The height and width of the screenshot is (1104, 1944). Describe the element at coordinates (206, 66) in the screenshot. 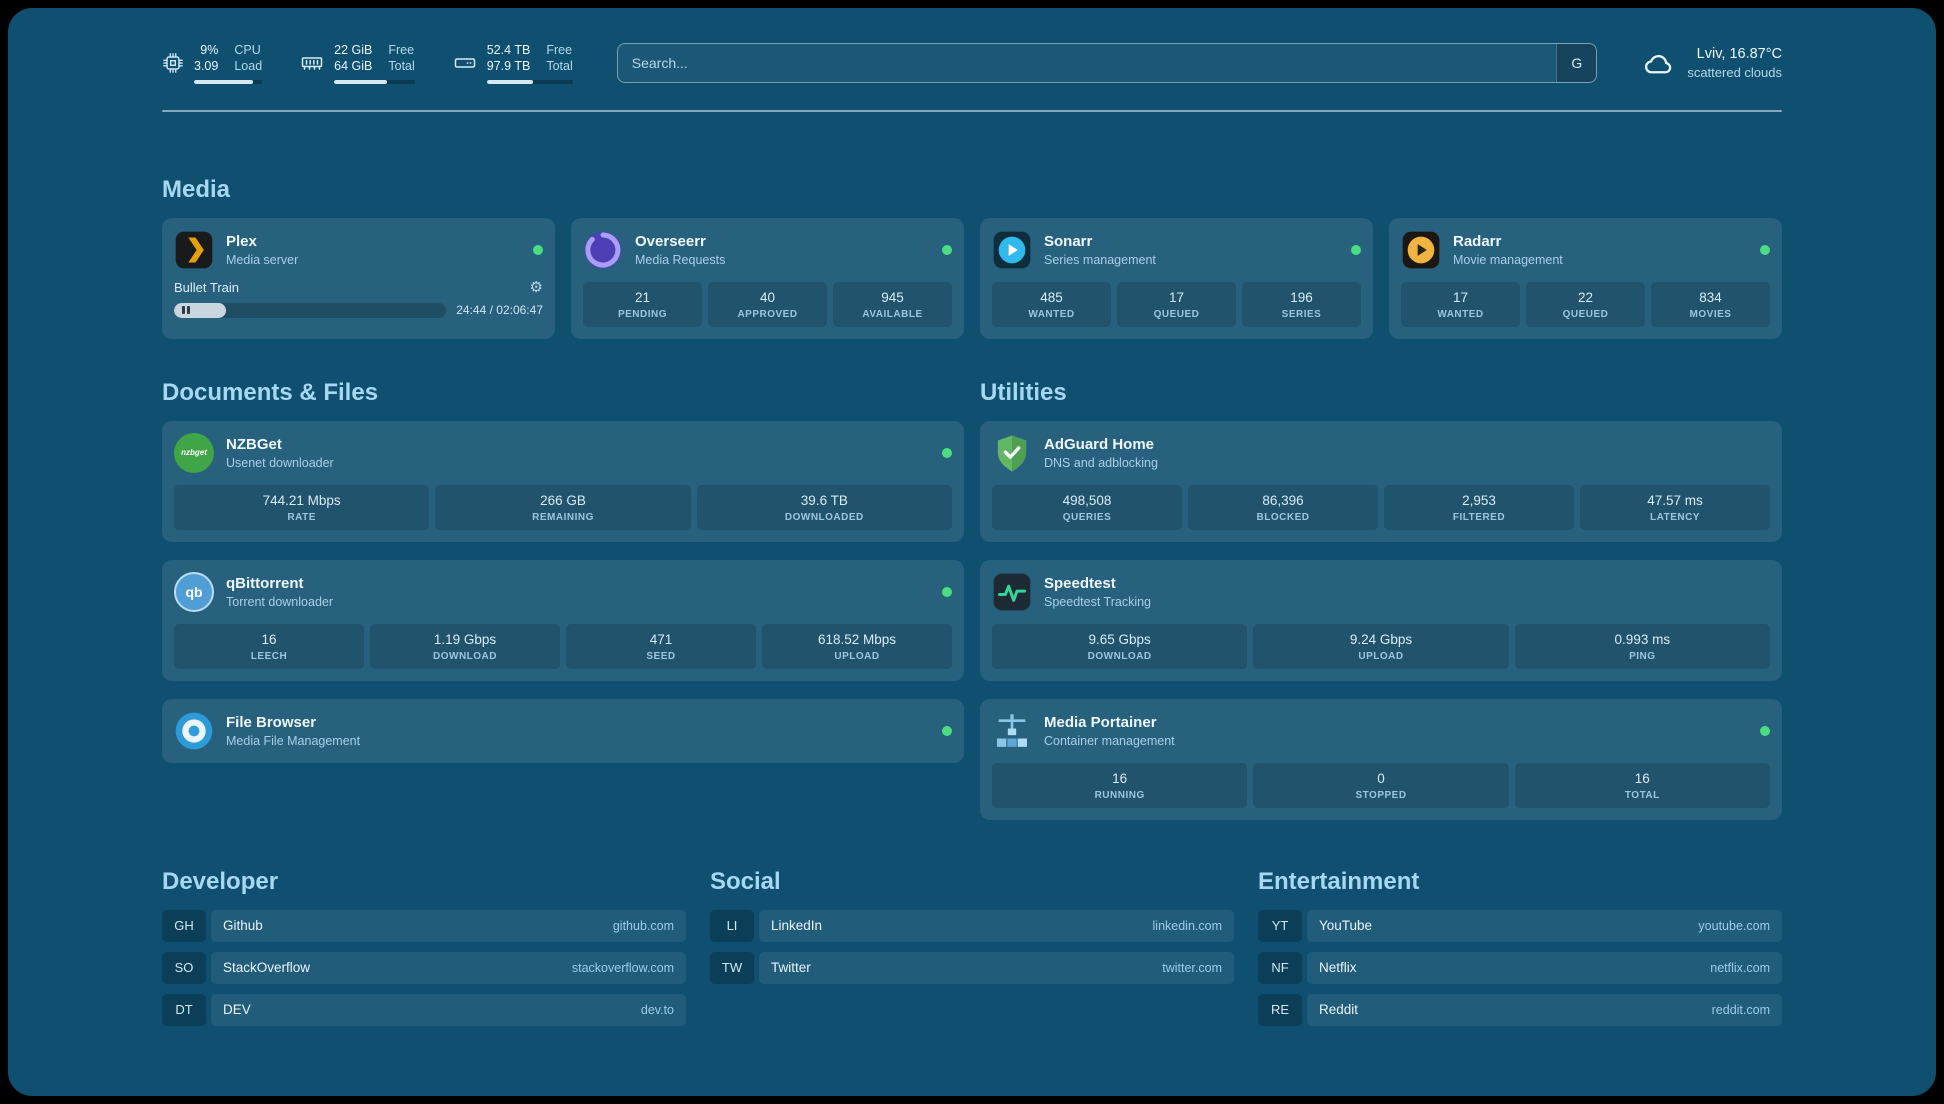

I see `cpu-load: 3.09` at that location.